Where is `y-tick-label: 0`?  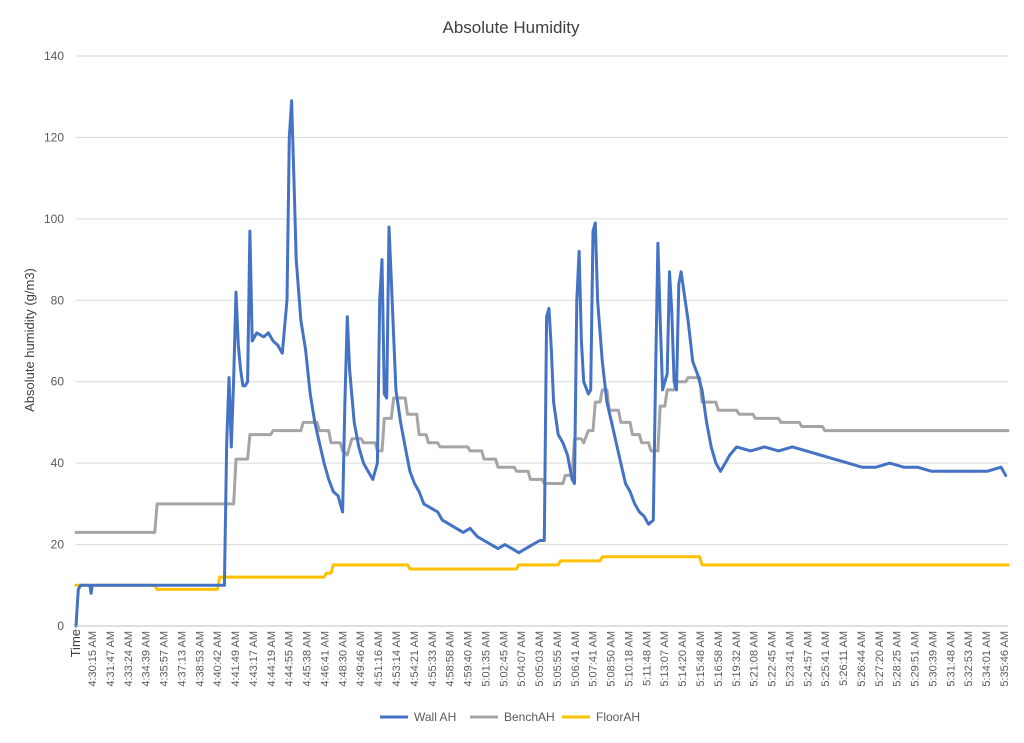 y-tick-label: 0 is located at coordinates (60, 626).